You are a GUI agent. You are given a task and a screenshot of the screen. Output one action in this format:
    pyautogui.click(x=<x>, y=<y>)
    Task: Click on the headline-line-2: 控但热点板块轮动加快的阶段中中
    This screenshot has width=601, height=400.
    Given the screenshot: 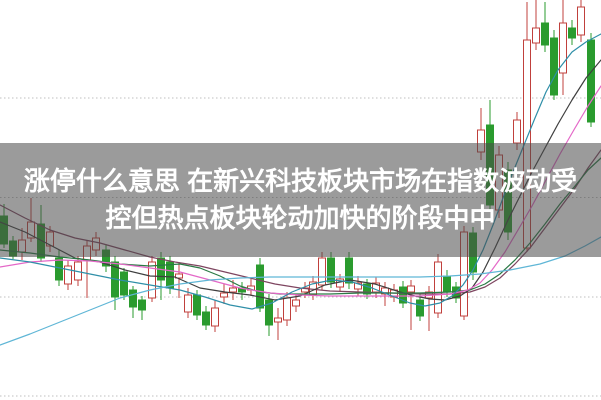 What is the action you would take?
    pyautogui.click(x=300, y=218)
    